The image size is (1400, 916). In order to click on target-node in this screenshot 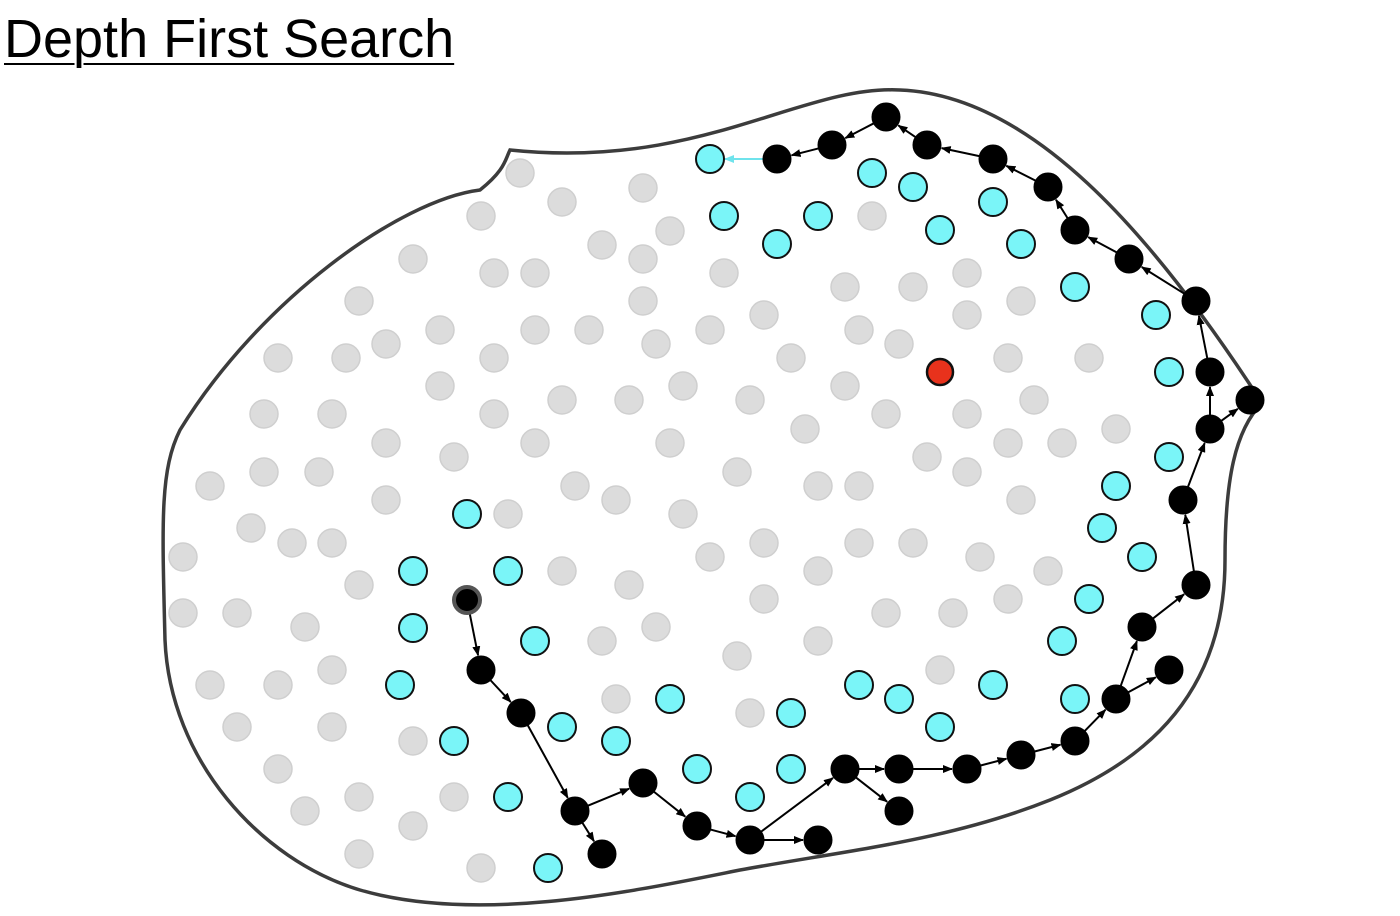, I will do `click(940, 372)`.